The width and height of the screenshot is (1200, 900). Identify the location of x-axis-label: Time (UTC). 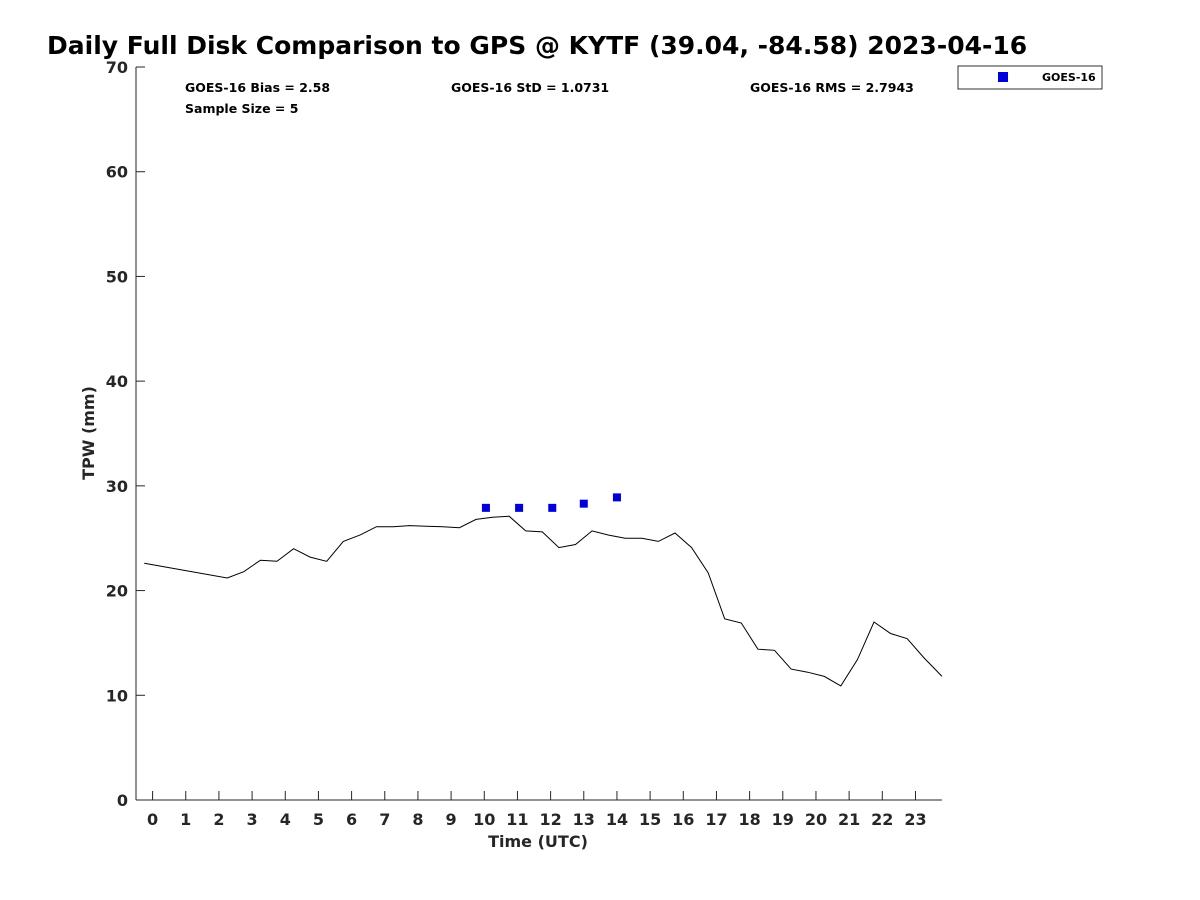
(538, 841).